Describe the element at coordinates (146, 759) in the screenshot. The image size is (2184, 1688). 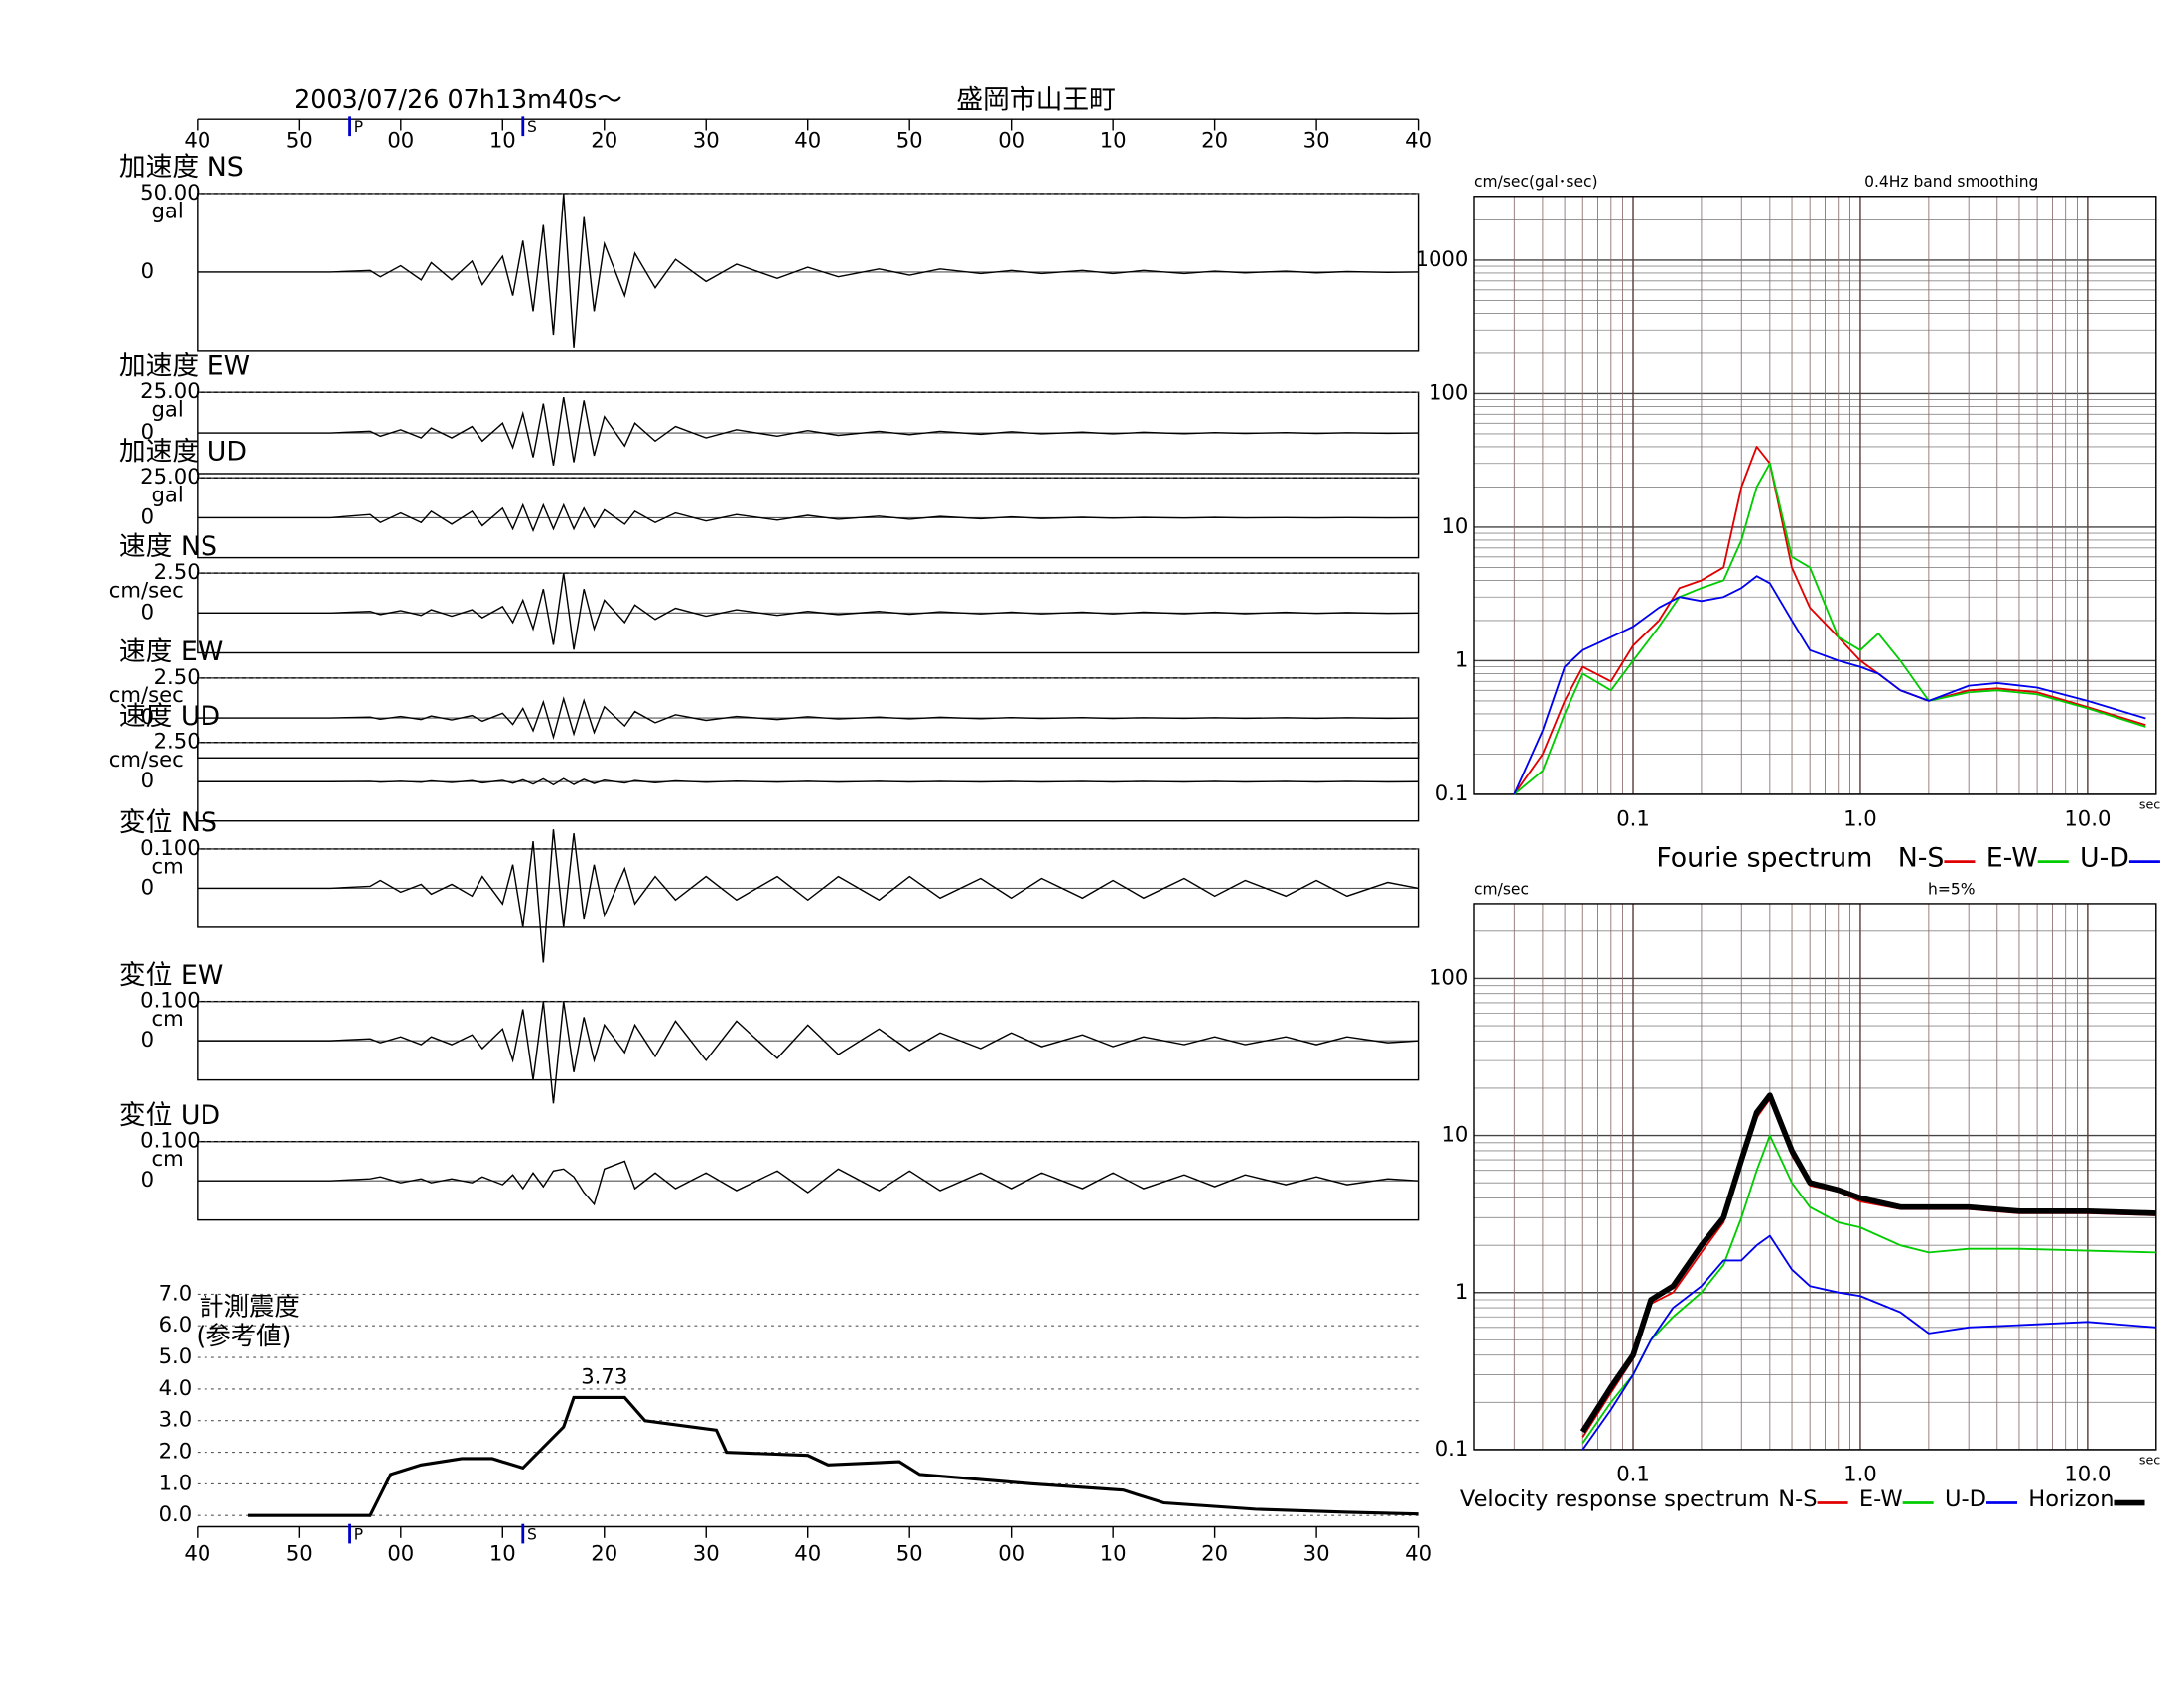
I see `trace-unit: cm/sec` at that location.